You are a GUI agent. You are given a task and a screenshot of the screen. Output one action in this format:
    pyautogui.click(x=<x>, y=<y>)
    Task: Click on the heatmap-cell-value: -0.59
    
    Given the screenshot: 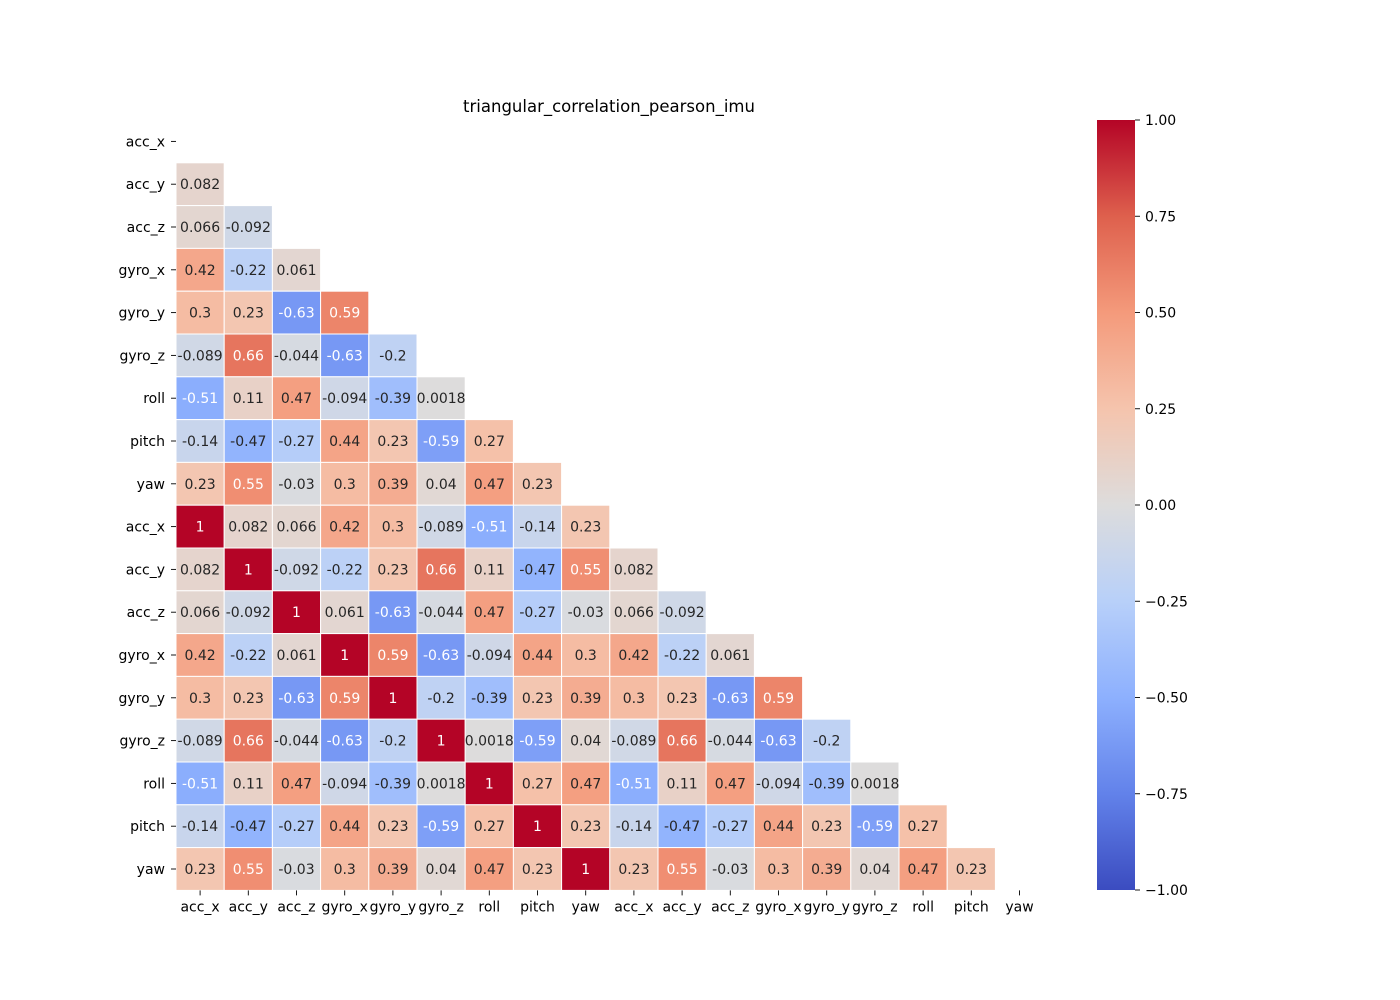 What is the action you would take?
    pyautogui.click(x=875, y=827)
    